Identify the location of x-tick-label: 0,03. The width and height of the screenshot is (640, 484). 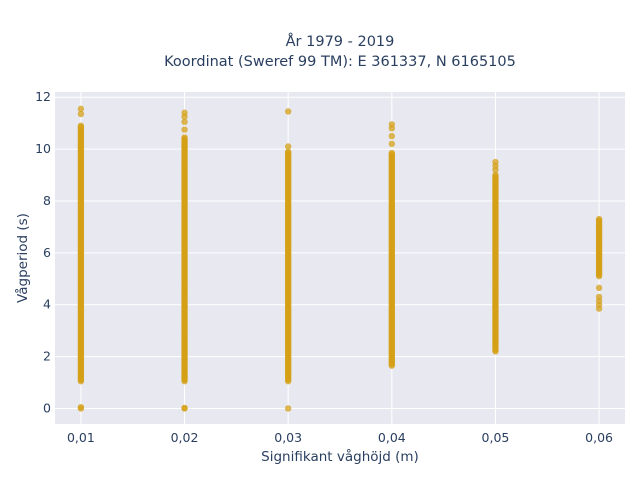
(288, 437).